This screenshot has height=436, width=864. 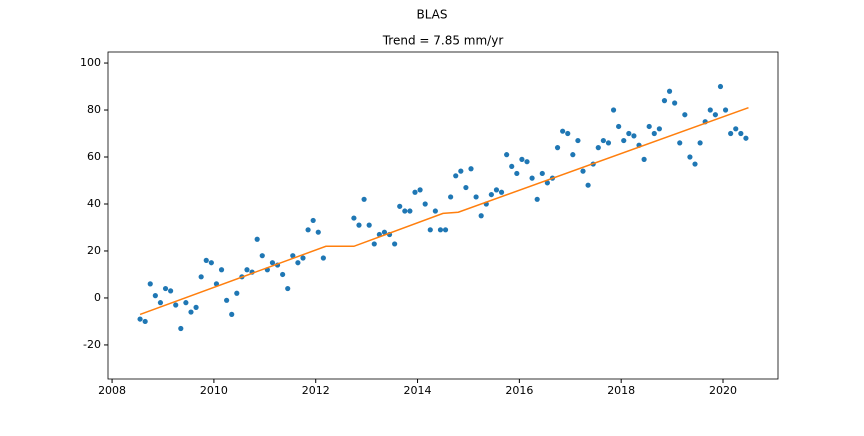 What do you see at coordinates (214, 390) in the screenshot?
I see `x-tick-label: 2010` at bounding box center [214, 390].